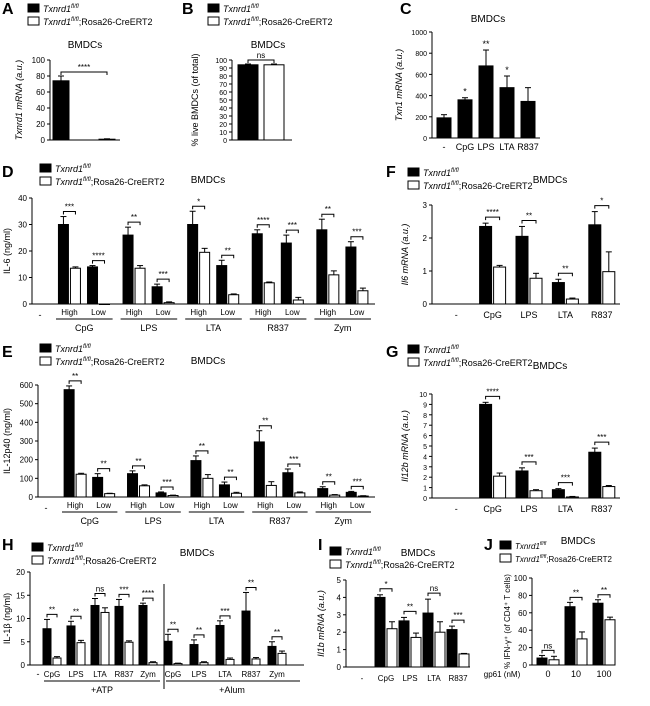  Describe the element at coordinates (288, 485) in the screenshot. I see `bar-ctrl-R837-Low` at that location.